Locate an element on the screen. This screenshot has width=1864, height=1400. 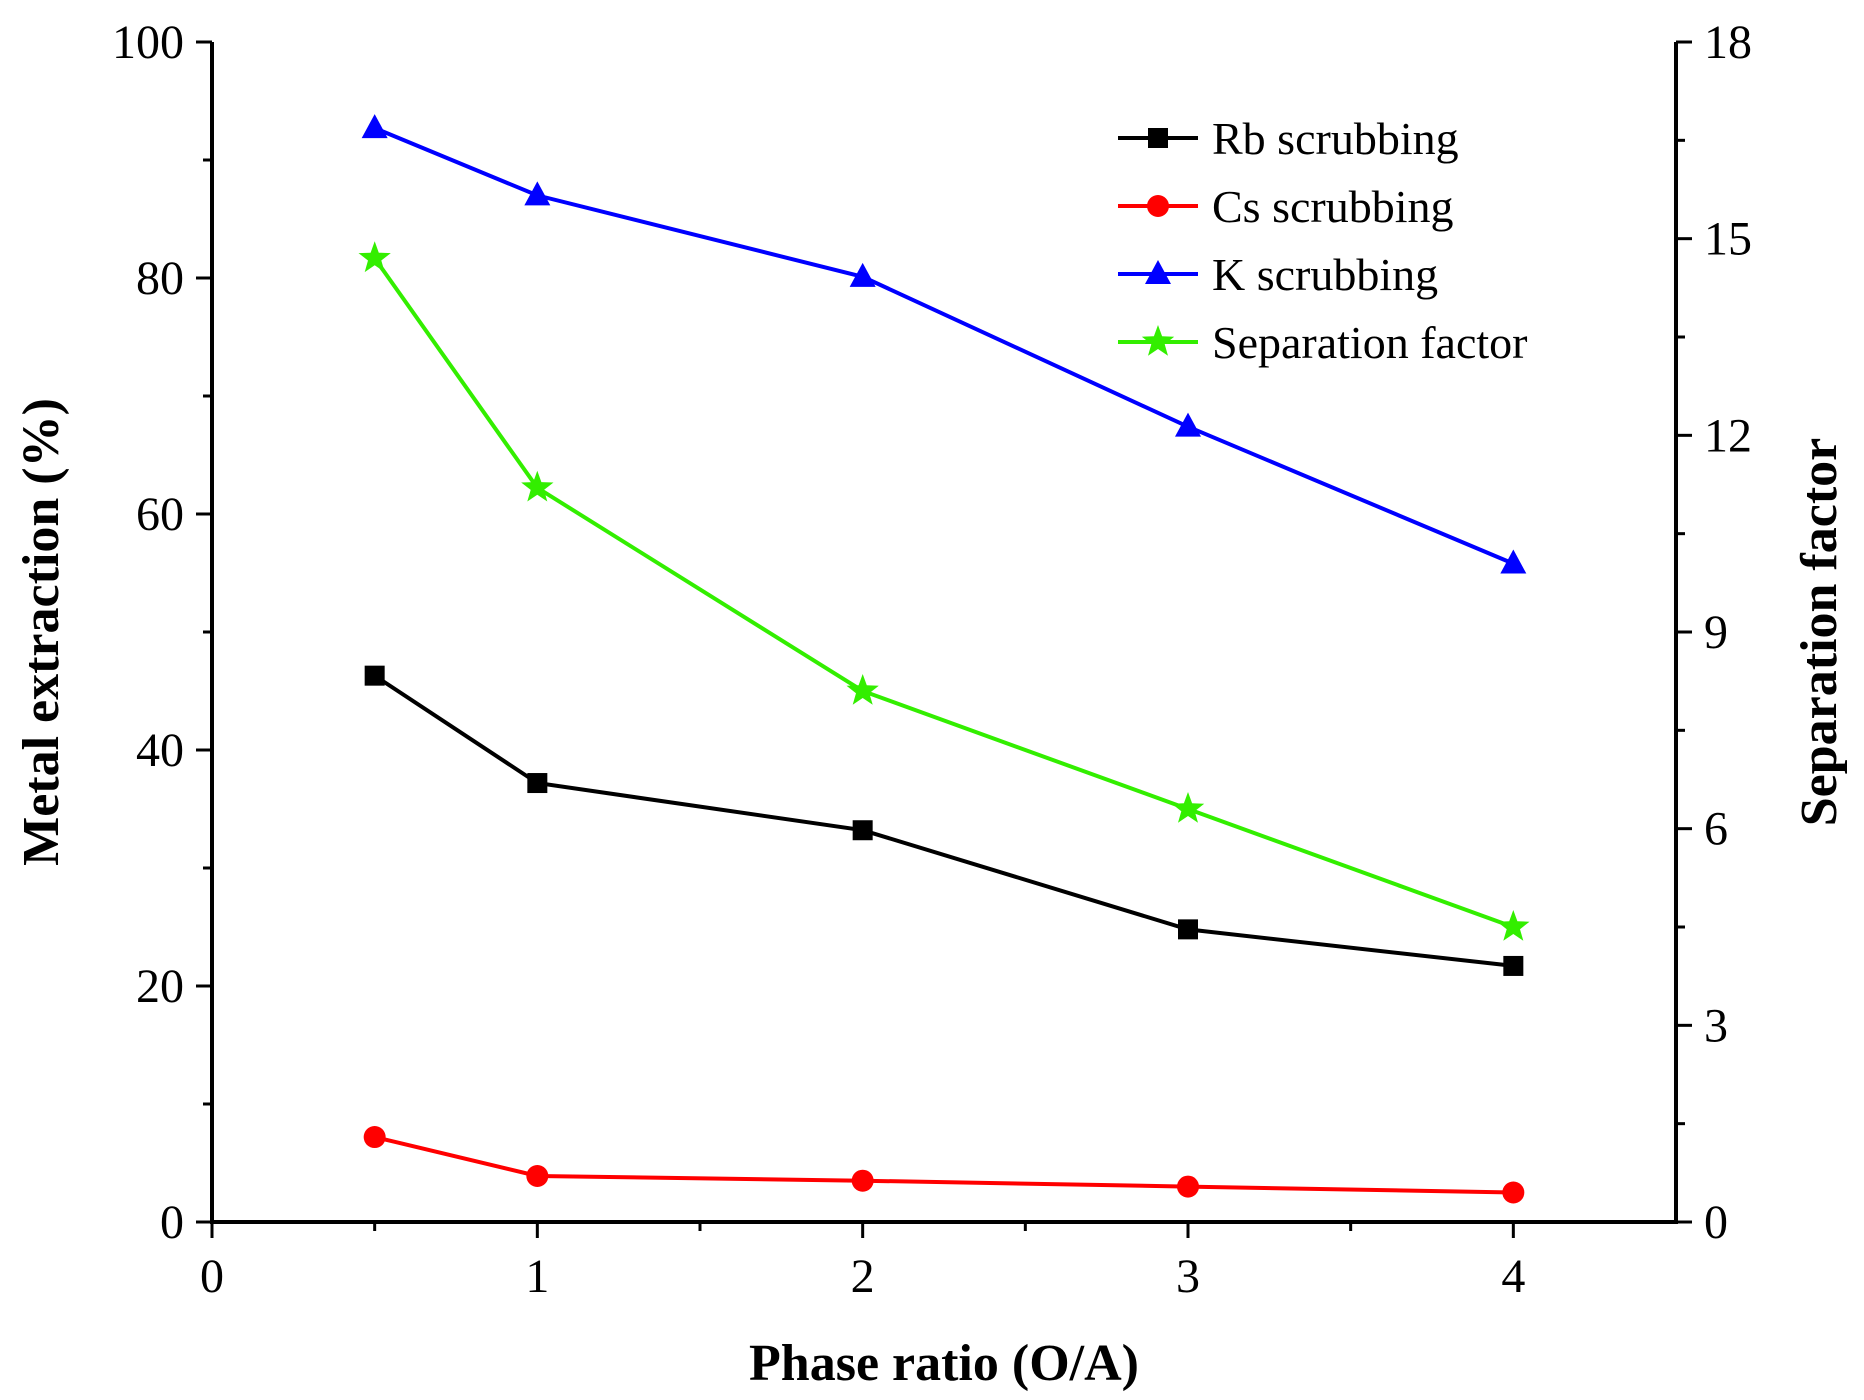
y-tick-label-60: 60 is located at coordinates (160, 514).